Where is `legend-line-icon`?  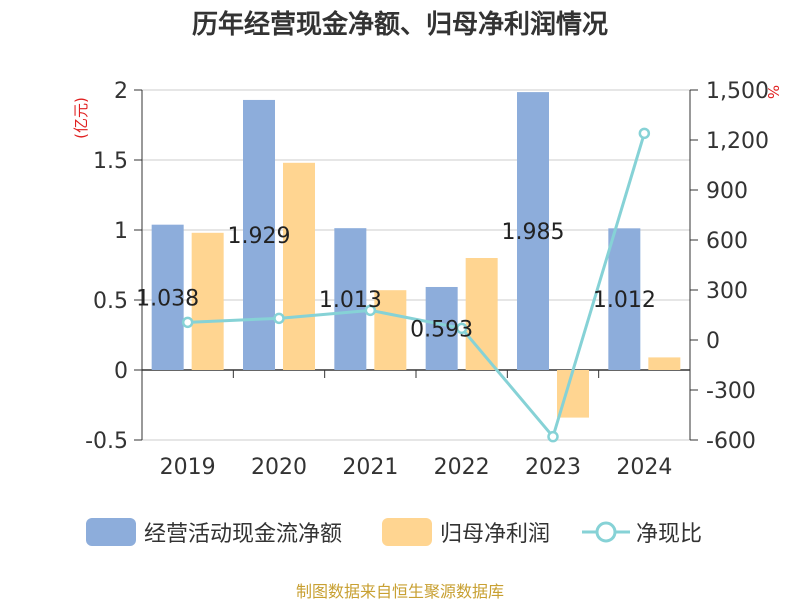 legend-line-icon is located at coordinates (606, 532).